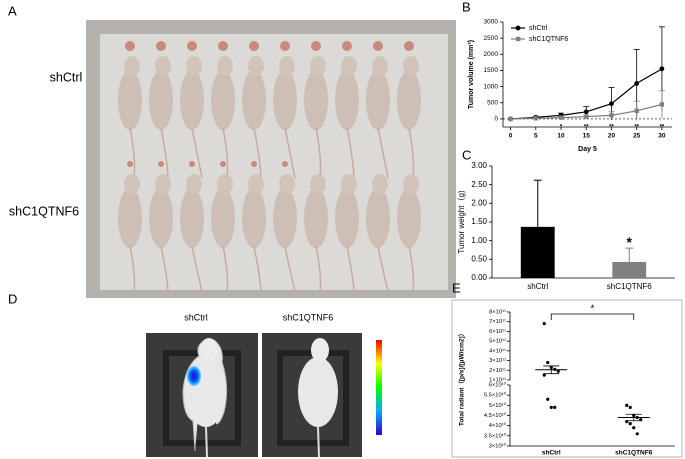 This screenshot has width=685, height=459. I want to click on panel-label: C, so click(466, 154).